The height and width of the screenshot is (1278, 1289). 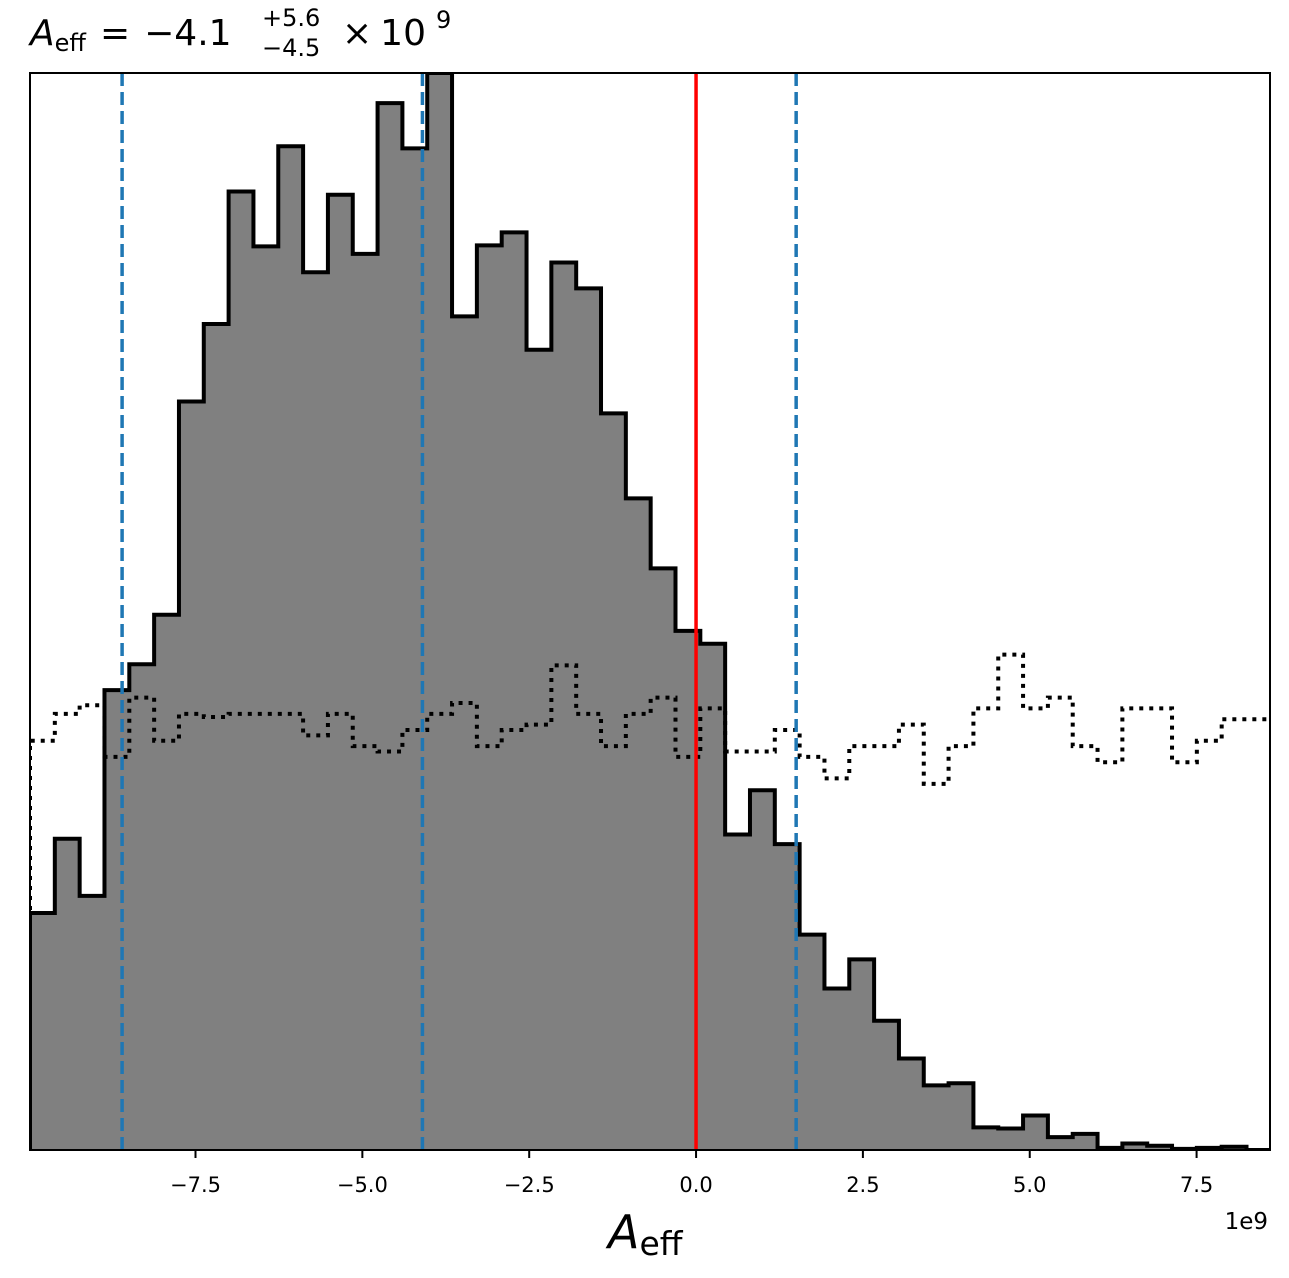 I want to click on title-subscript: eff, so click(x=71, y=43).